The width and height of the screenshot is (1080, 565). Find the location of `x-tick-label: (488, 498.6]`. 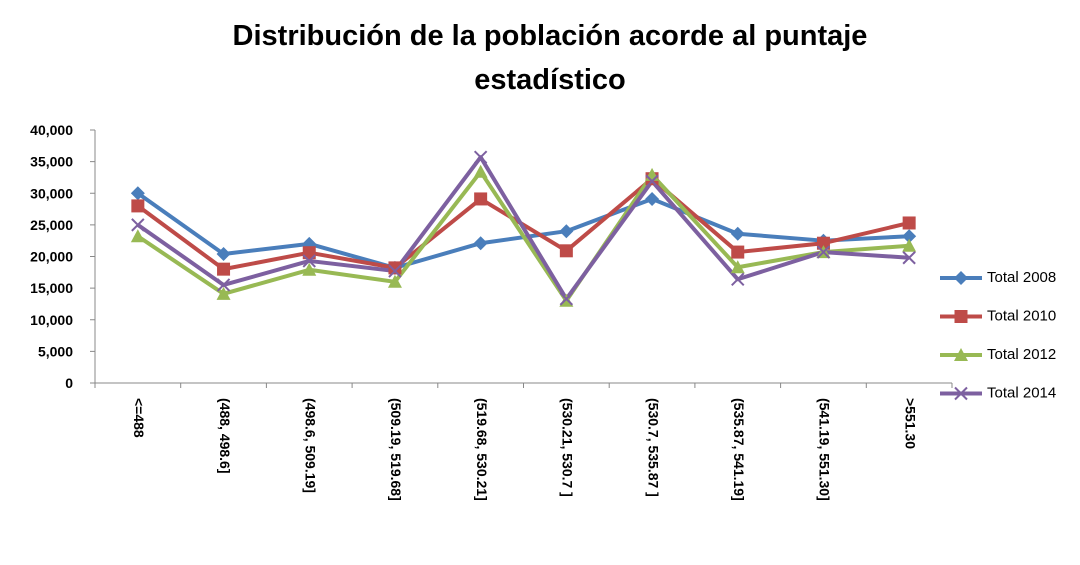

x-tick-label: (488, 498.6] is located at coordinates (225, 436).